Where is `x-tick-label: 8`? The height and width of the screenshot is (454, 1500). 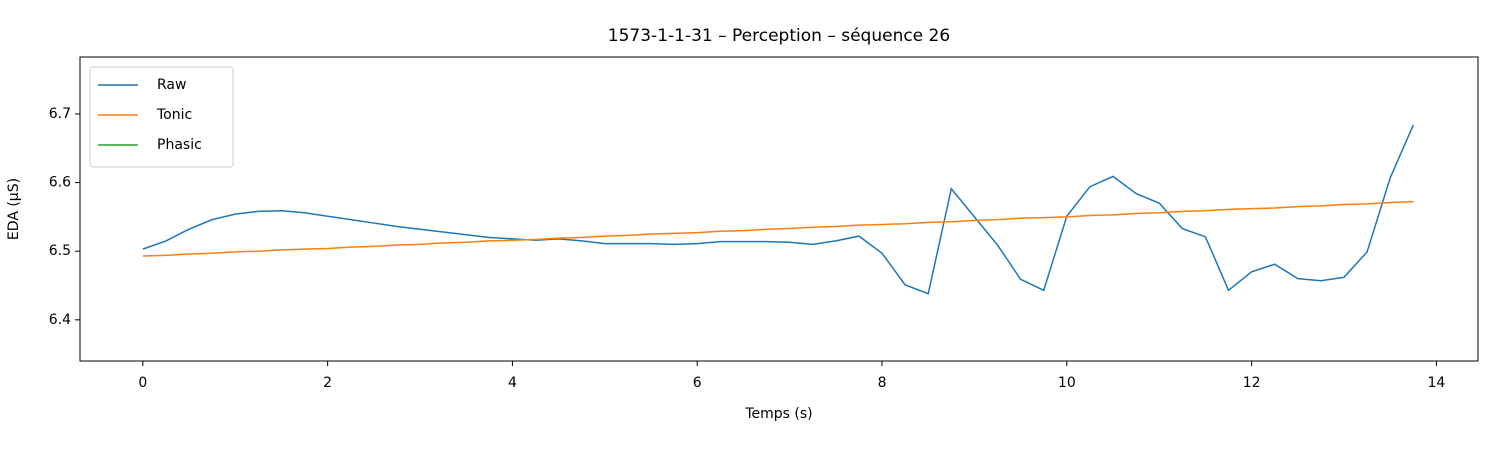 x-tick-label: 8 is located at coordinates (882, 383).